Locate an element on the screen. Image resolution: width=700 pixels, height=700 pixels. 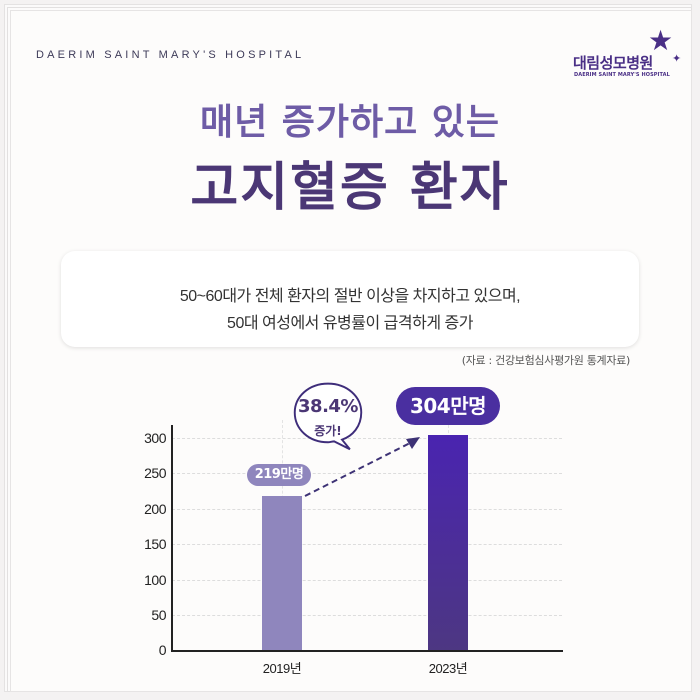
info-line-2: 50대 여성에서 유병률이 급격하게 증가 is located at coordinates (350, 323).